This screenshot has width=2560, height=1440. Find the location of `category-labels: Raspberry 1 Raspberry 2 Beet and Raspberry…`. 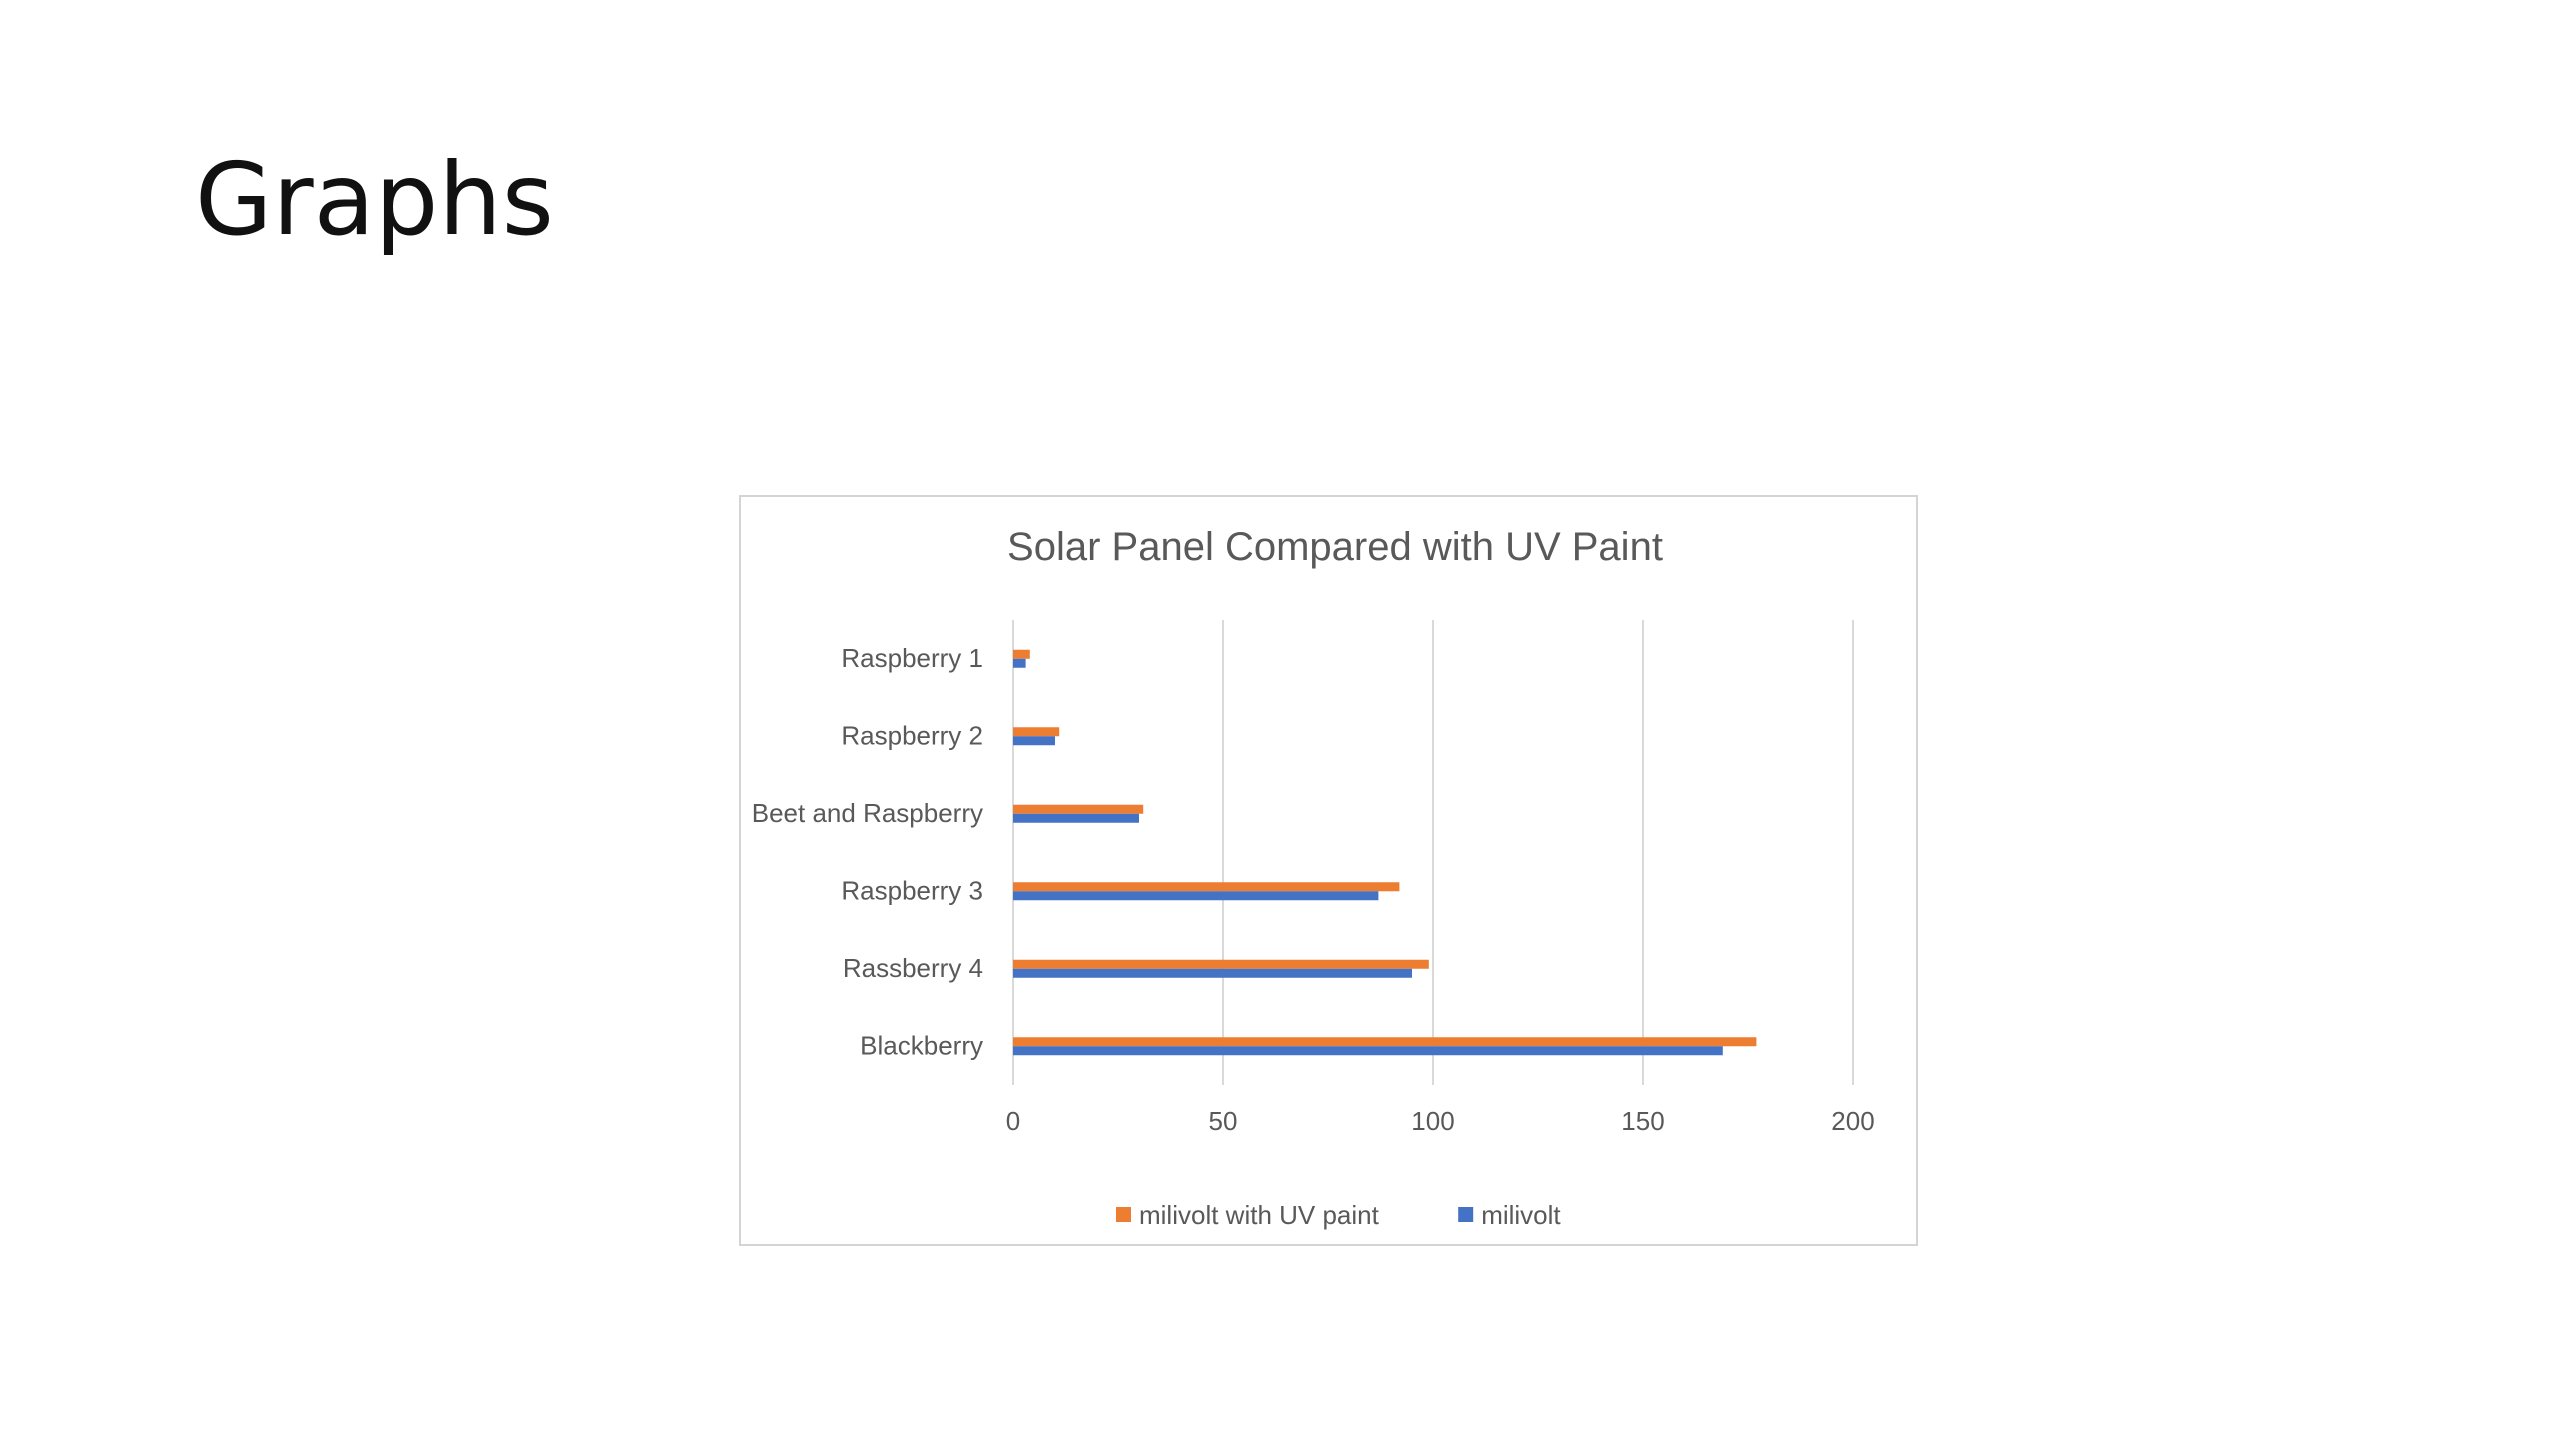

category-labels: Raspberry 1 Raspberry 2 Beet and Raspberry… is located at coordinates (867, 852).